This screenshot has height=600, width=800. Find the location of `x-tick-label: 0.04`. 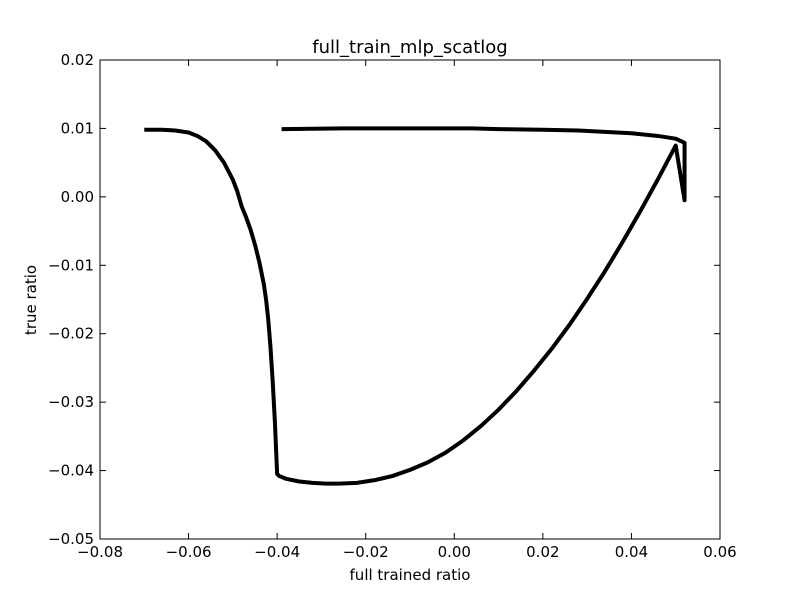

x-tick-label: 0.04 is located at coordinates (631, 552).